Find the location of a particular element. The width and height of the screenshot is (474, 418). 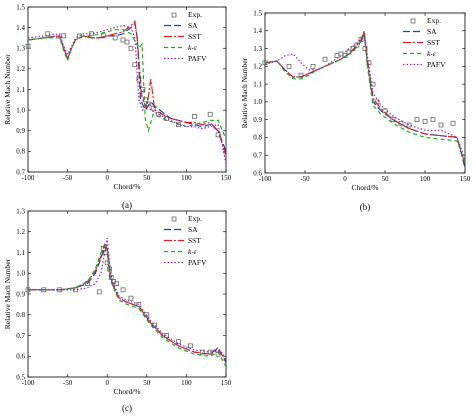

y-axis-label: Relative Mach Number is located at coordinates (7, 89).